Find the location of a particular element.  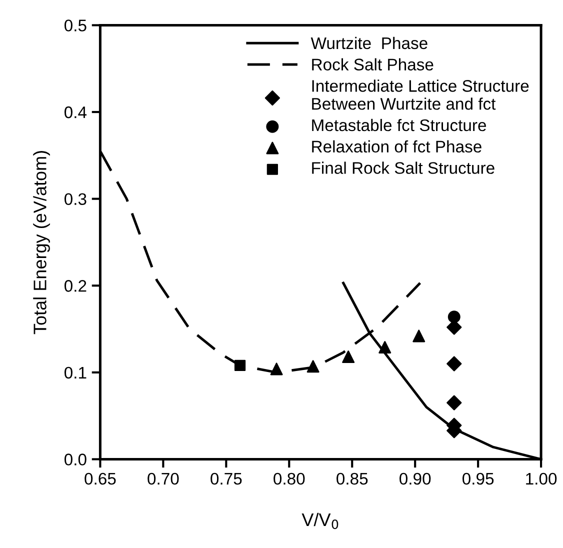

x-tick-label: 0.95 is located at coordinates (478, 478).